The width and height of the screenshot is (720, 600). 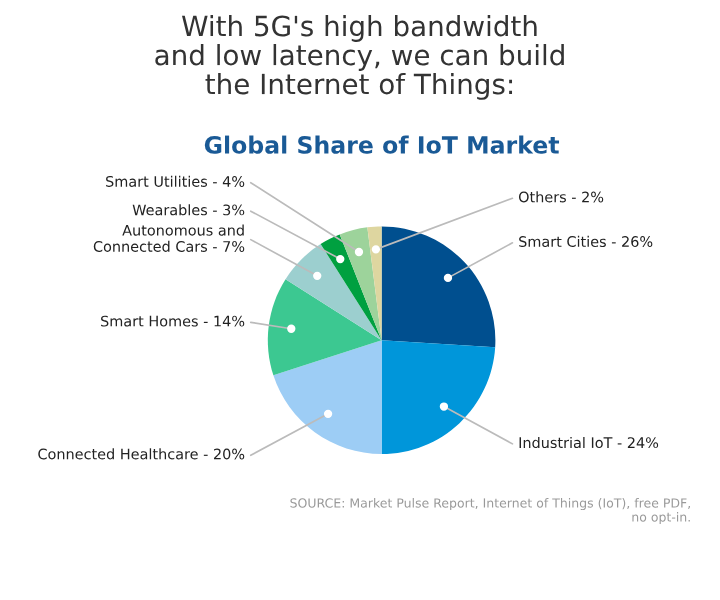 I want to click on chart-title: With 5G's high bandwidth and low latency, we can build the Internet of Things:, so click(x=359, y=57).